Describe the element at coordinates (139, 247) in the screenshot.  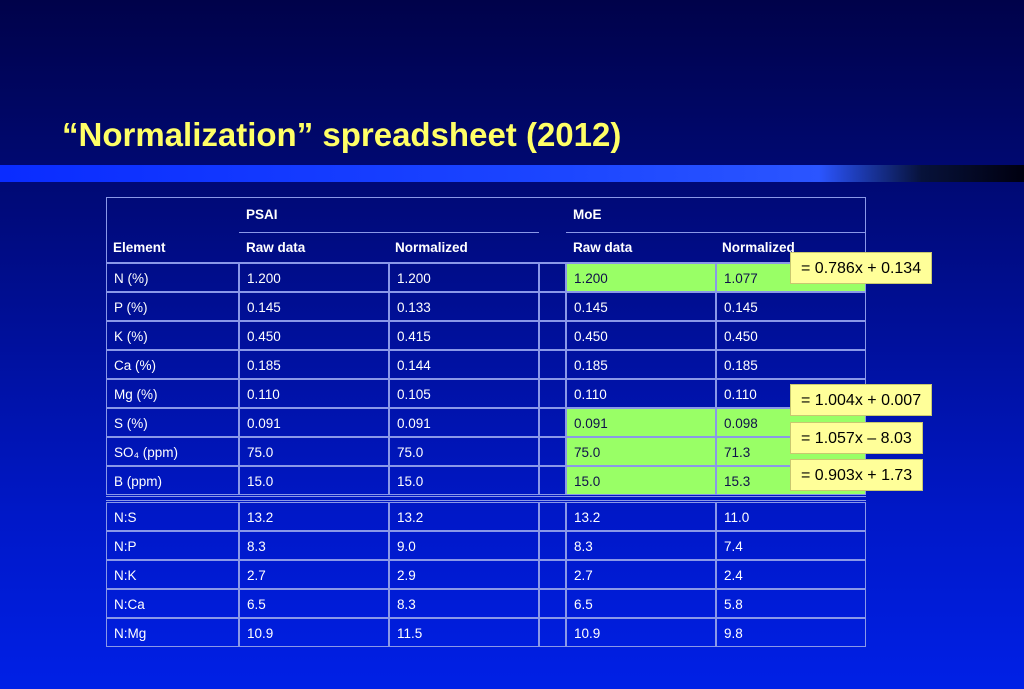
I see `column-header-element: Element` at that location.